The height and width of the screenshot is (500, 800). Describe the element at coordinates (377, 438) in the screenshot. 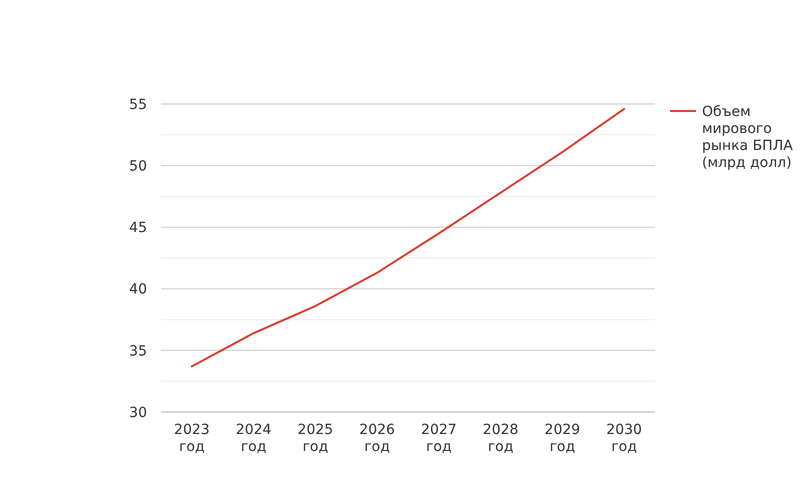

I see `x-tick-label: 2026 год` at that location.